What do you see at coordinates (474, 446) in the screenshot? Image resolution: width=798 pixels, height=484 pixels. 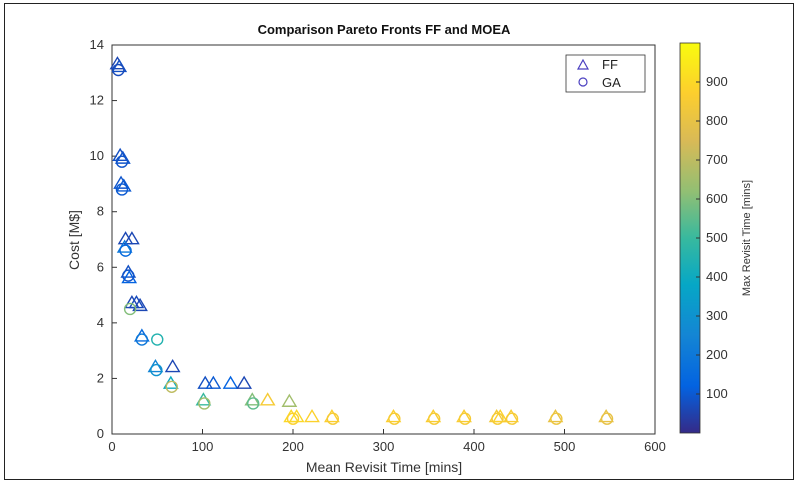 I see `x-tick-label: 400` at bounding box center [474, 446].